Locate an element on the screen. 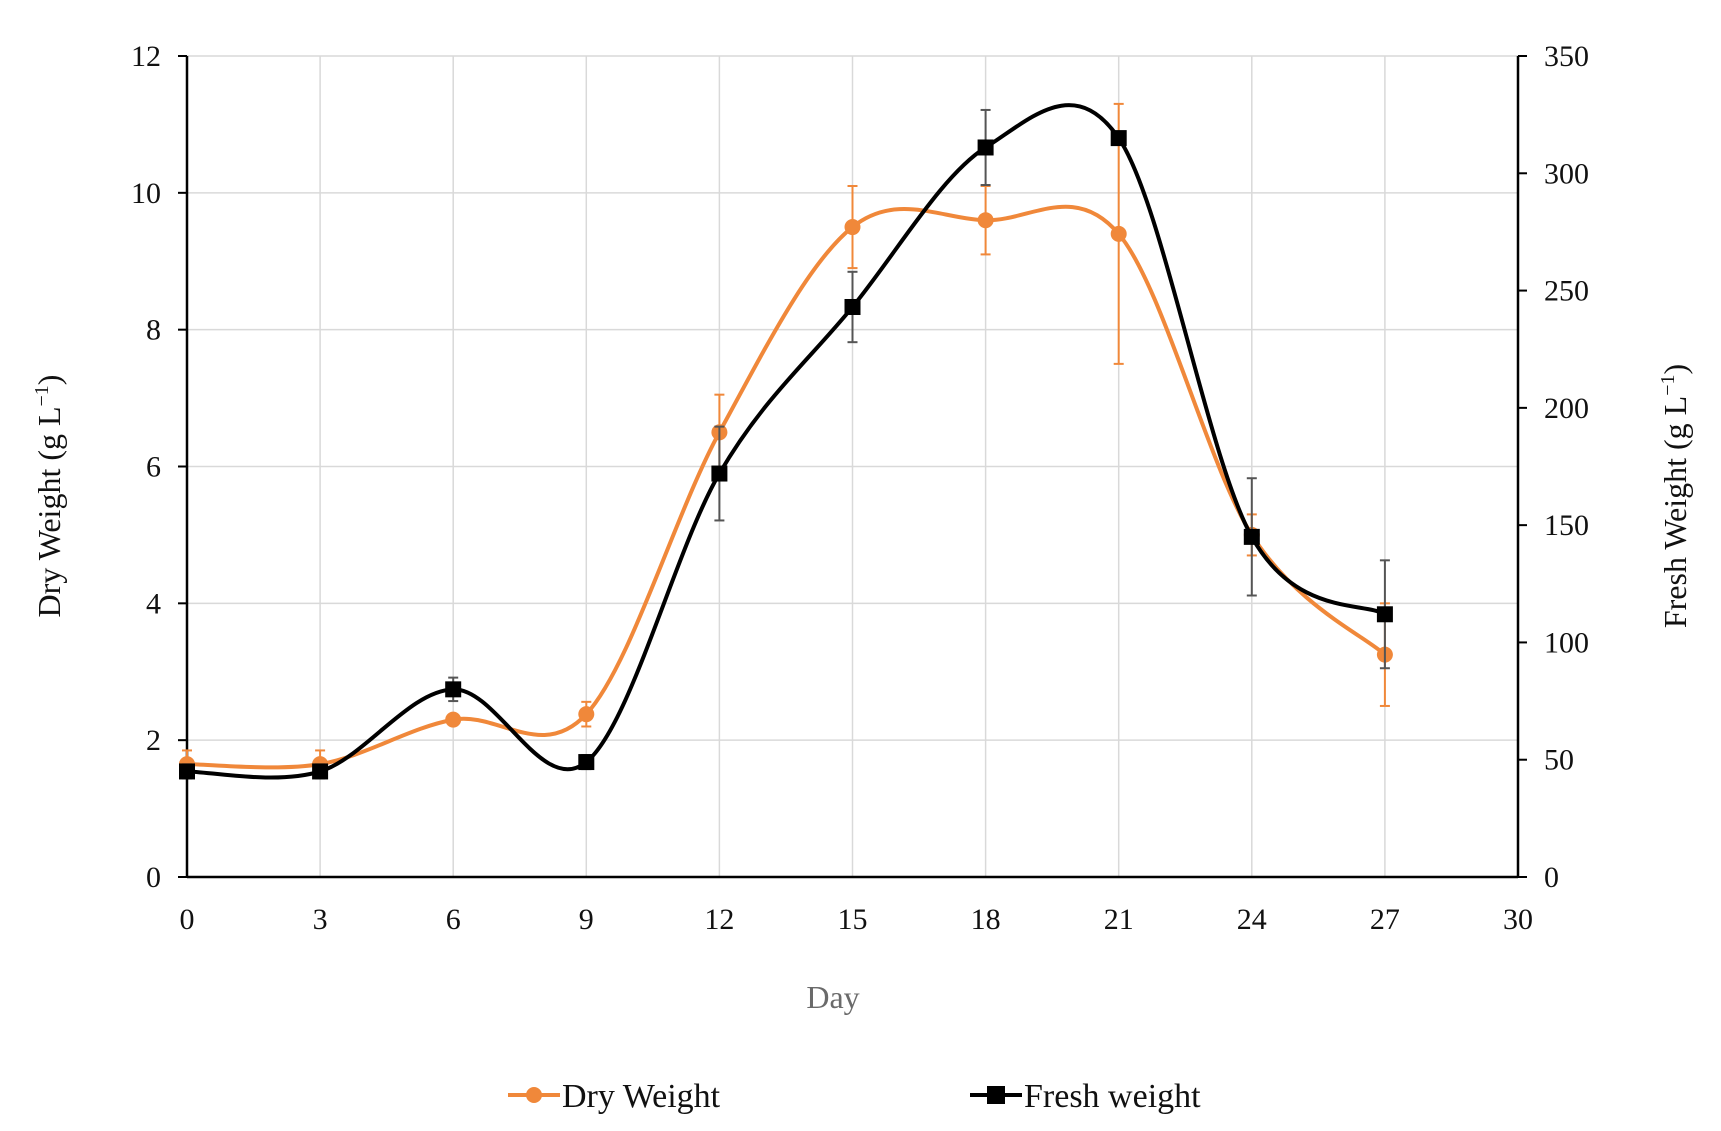 This screenshot has width=1721, height=1131. y2-tick-label: 0 is located at coordinates (1551, 877).